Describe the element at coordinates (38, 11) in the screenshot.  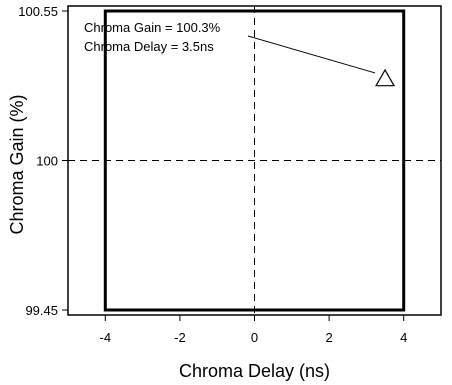
I see `y-tick-label: 100.55` at that location.